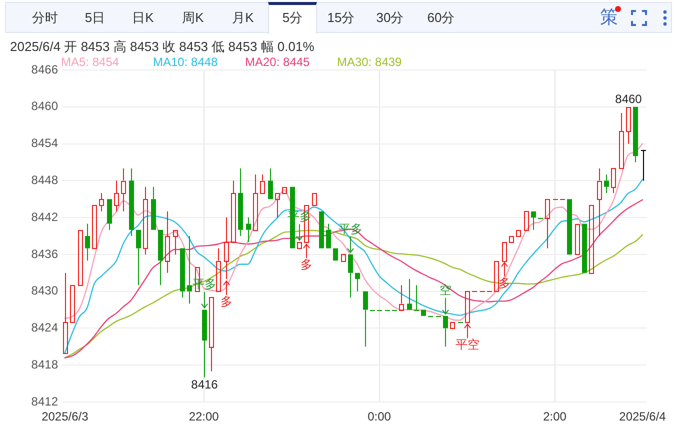  What do you see at coordinates (44, 327) in the screenshot?
I see `y-tick-label: 8424` at bounding box center [44, 327].